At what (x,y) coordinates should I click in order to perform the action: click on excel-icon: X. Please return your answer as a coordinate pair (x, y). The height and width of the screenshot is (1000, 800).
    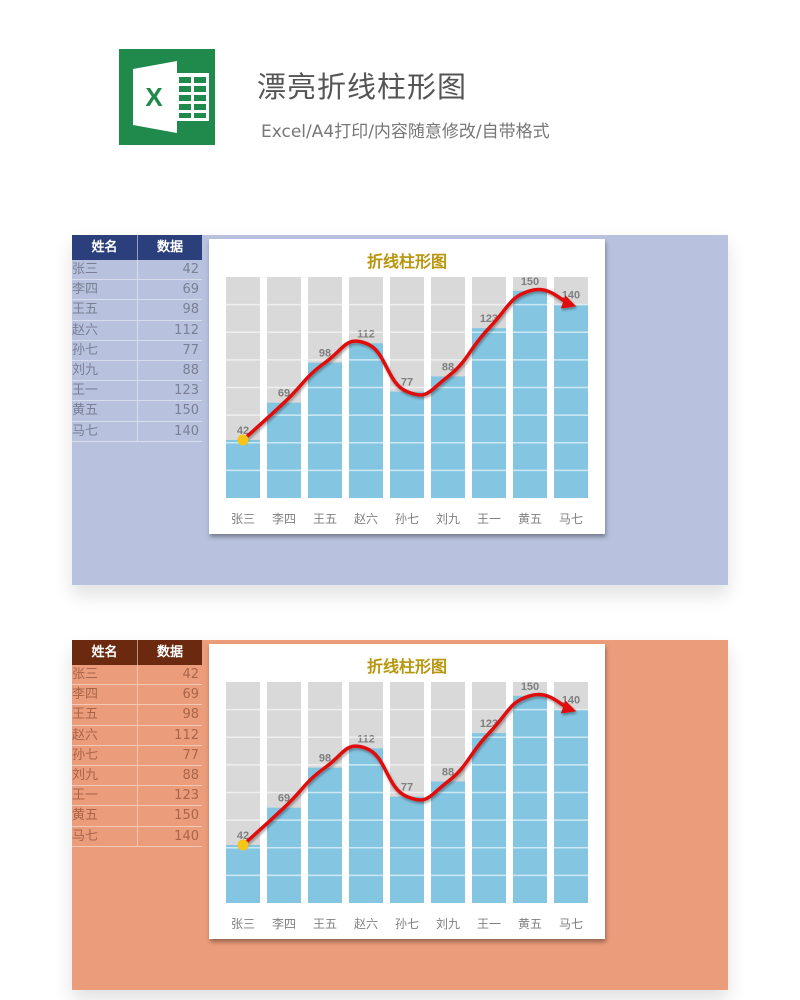
    Looking at the image, I should click on (171, 97).